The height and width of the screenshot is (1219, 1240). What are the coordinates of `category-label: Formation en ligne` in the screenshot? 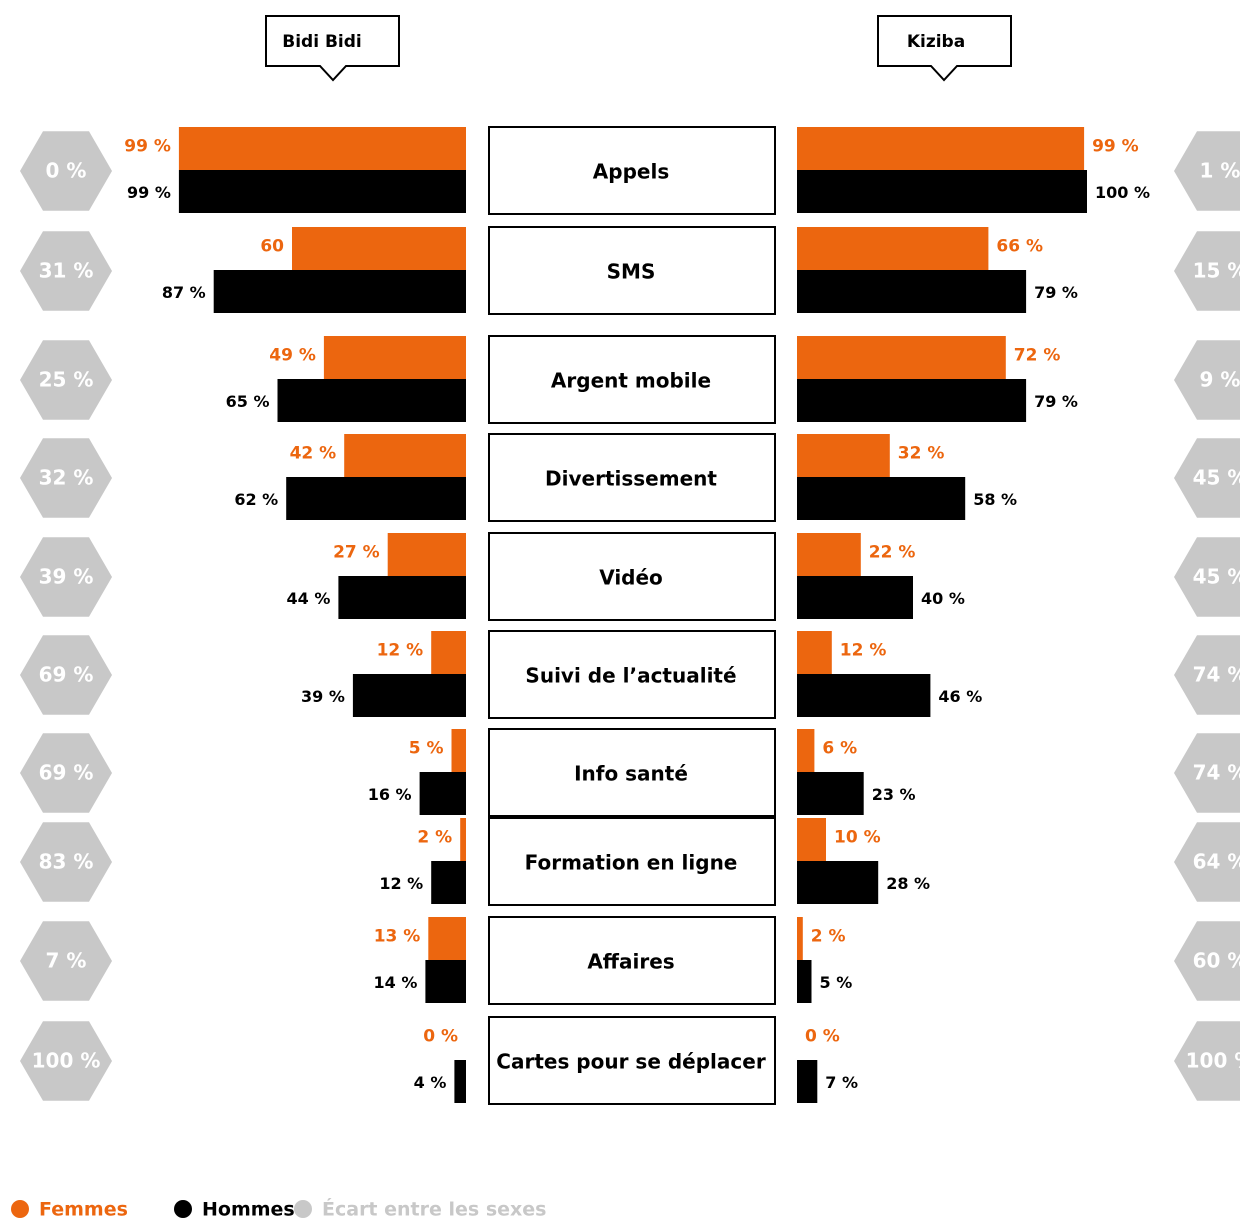 It's located at (631, 863).